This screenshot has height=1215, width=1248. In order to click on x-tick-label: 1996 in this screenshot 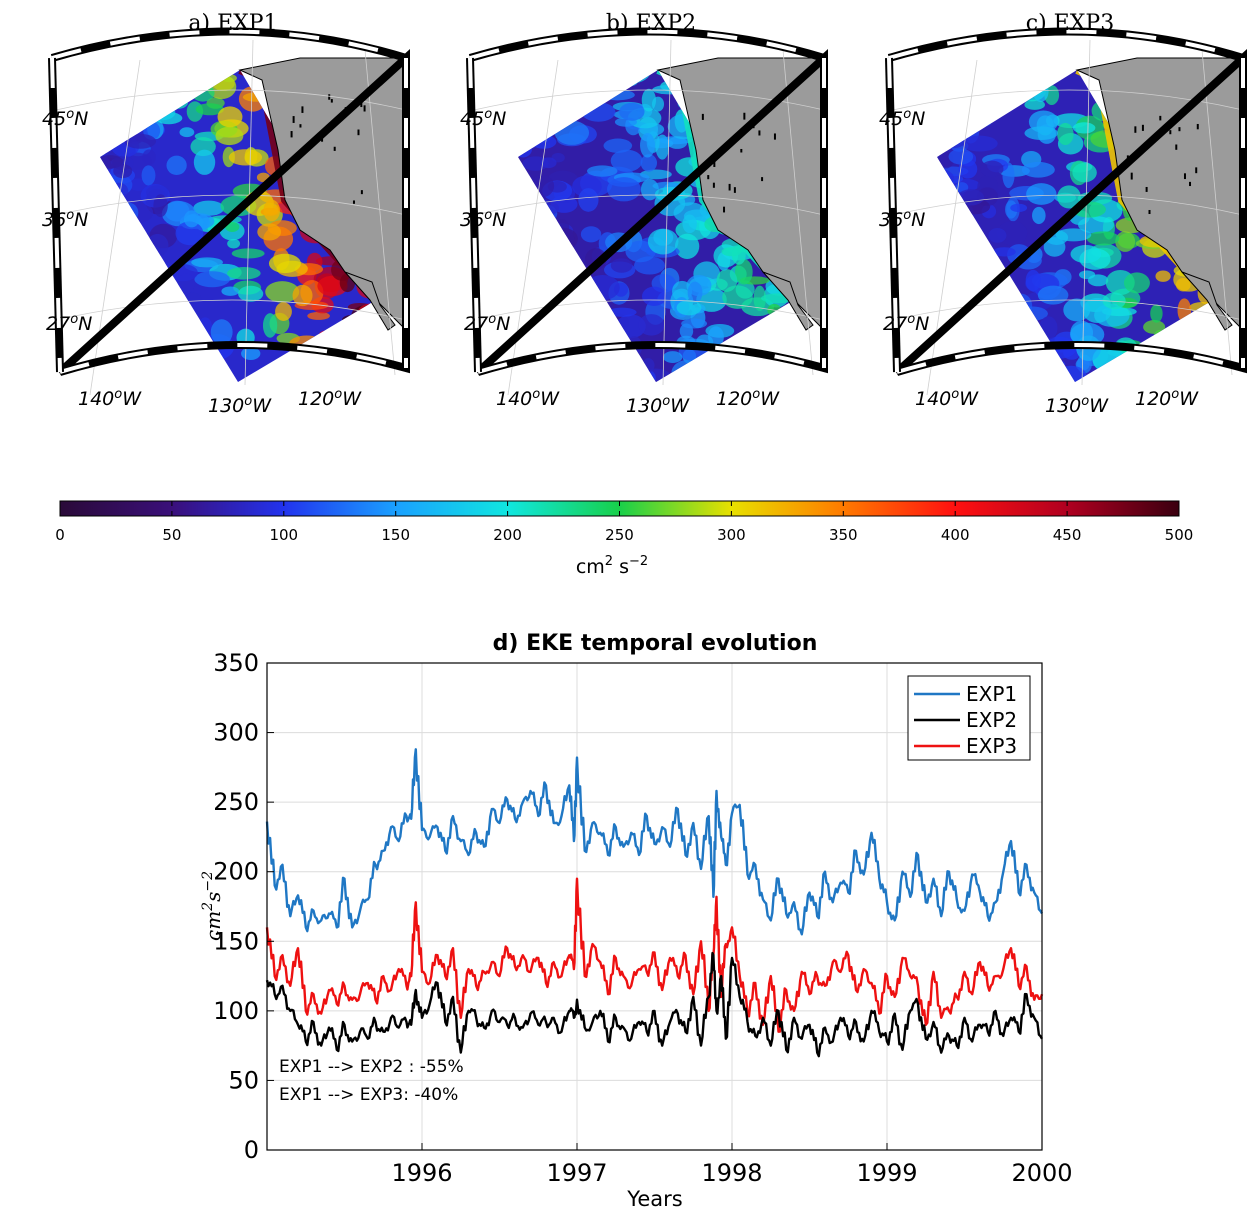, I will do `click(421, 1173)`.